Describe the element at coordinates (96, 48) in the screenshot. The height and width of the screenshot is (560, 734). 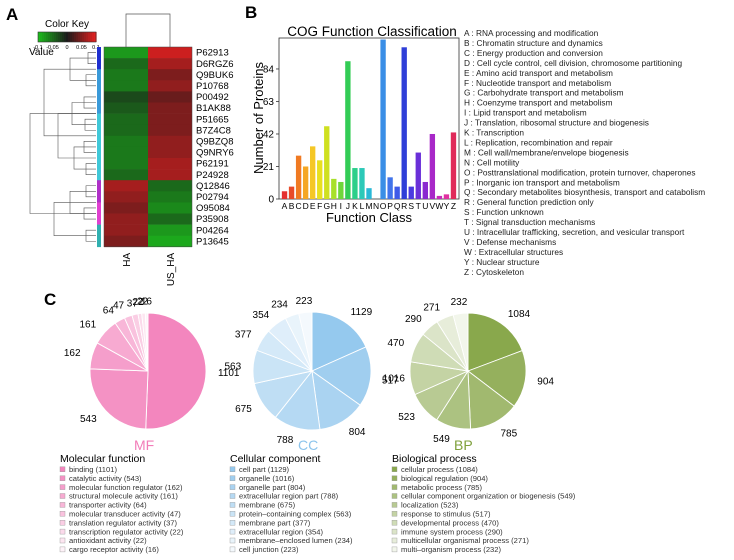
I see `color-key-tick: 0.1` at that location.